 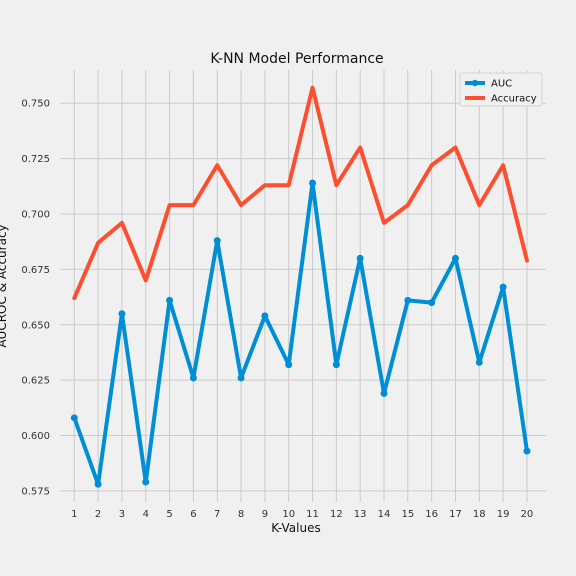 What do you see at coordinates (146, 514) in the screenshot?
I see `x-tick-label: 4` at bounding box center [146, 514].